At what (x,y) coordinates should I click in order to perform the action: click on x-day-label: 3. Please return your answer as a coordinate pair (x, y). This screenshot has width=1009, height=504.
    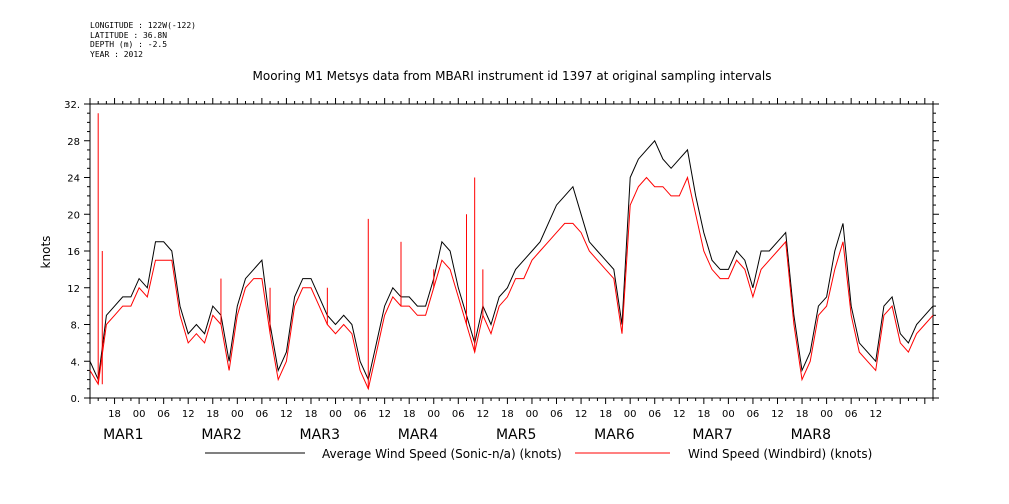
    Looking at the image, I should click on (335, 435).